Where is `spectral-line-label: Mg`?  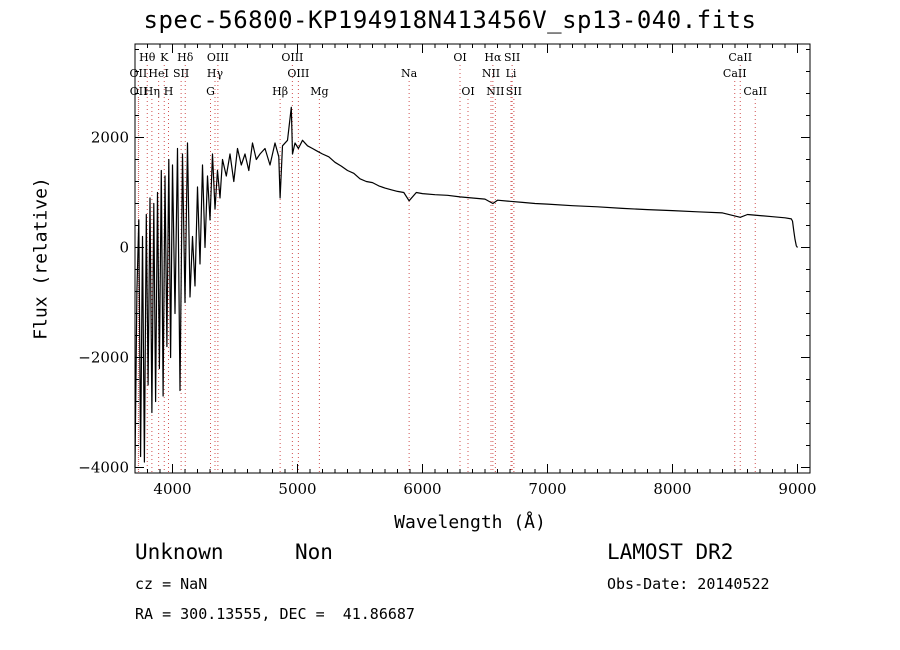
spectral-line-label: Mg is located at coordinates (319, 91).